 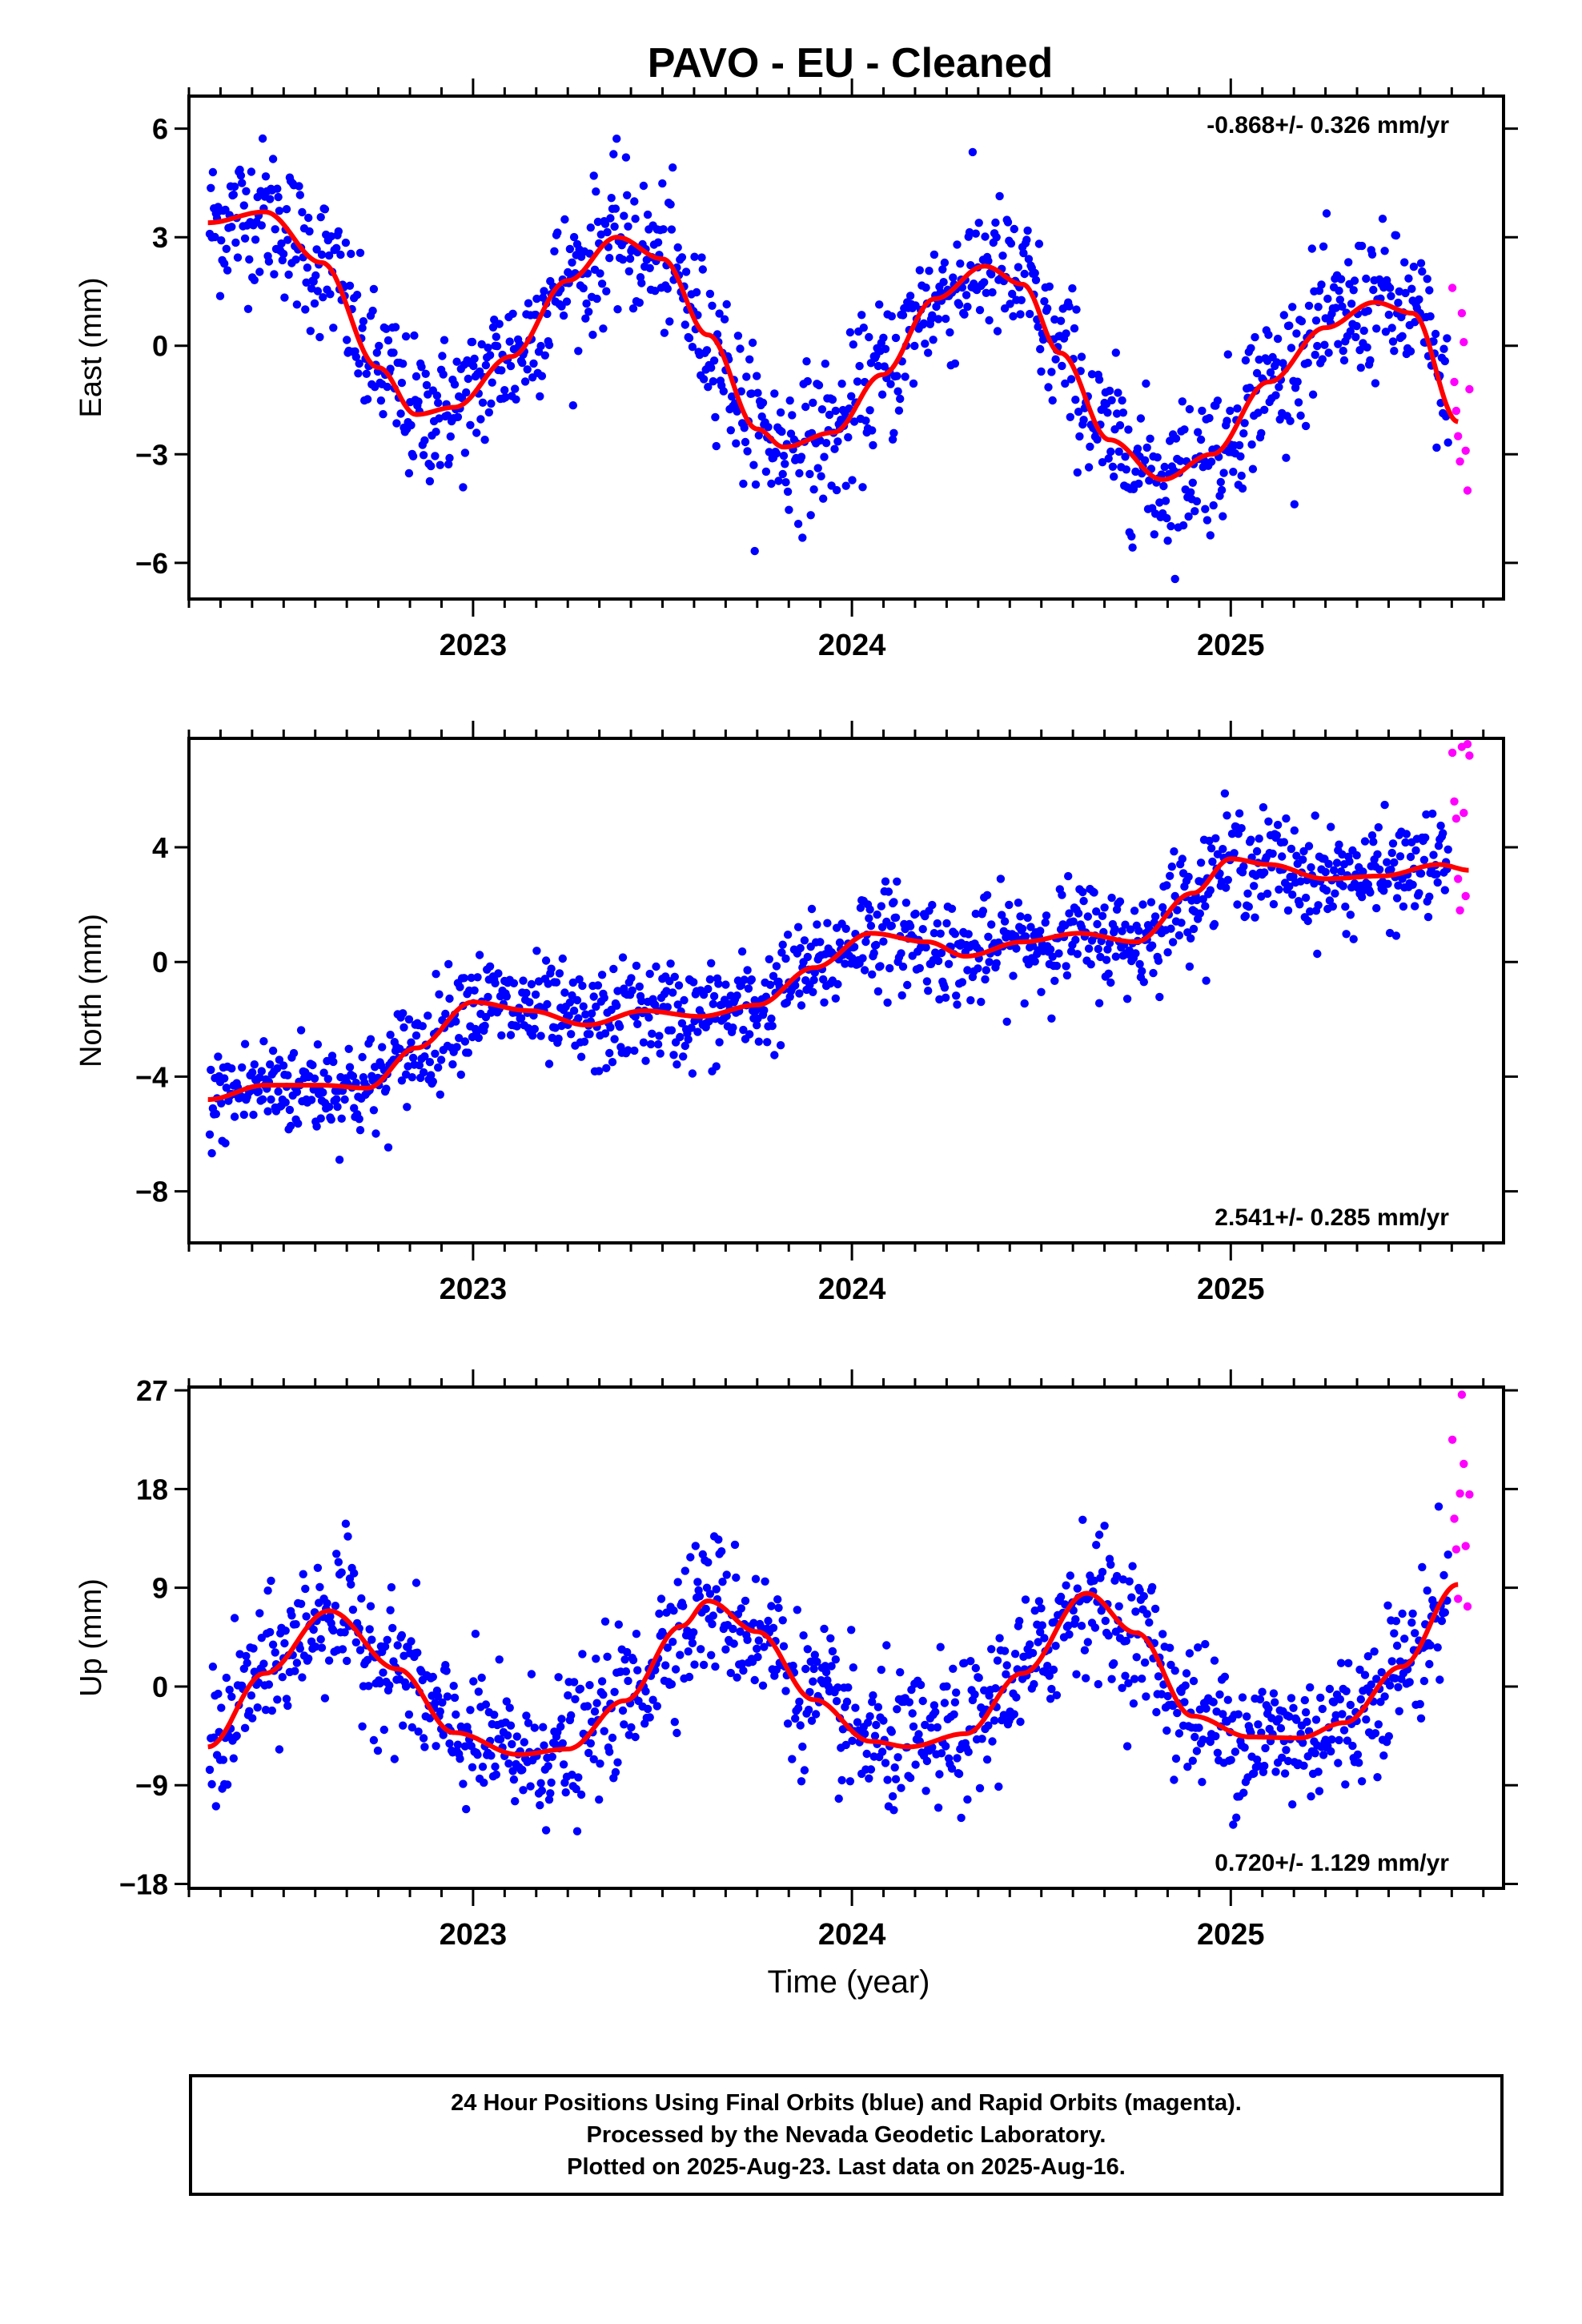 What do you see at coordinates (1467, 1606) in the screenshot?
I see `rapid-orbit-point` at bounding box center [1467, 1606].